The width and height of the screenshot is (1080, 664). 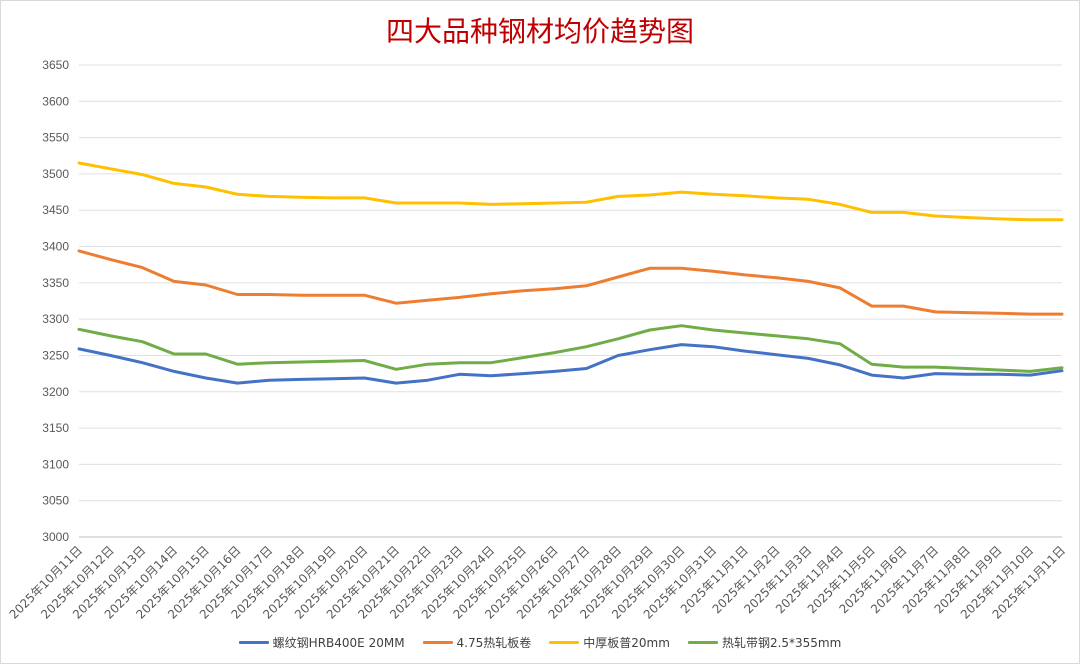 What do you see at coordinates (55, 210) in the screenshot?
I see `y-tick-label: 3450` at bounding box center [55, 210].